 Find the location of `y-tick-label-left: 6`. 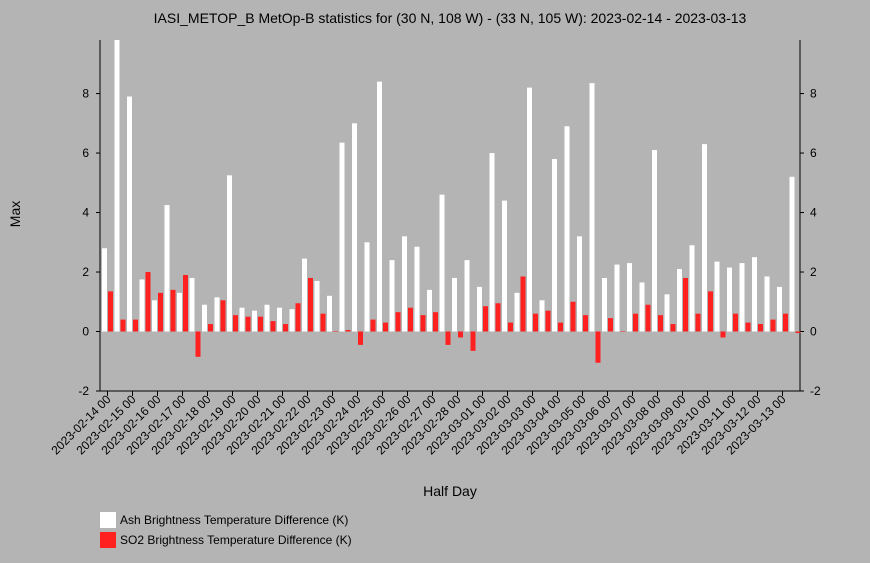

y-tick-label-left: 6 is located at coordinates (85, 153).